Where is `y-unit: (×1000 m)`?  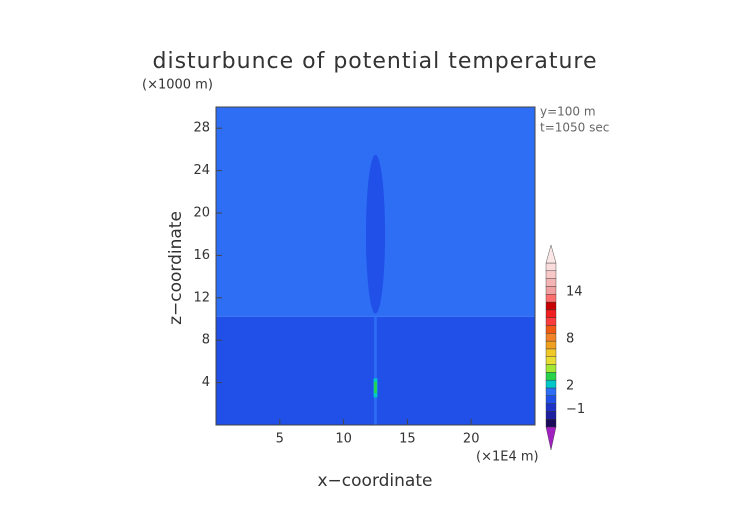
y-unit: (×1000 m) is located at coordinates (177, 85).